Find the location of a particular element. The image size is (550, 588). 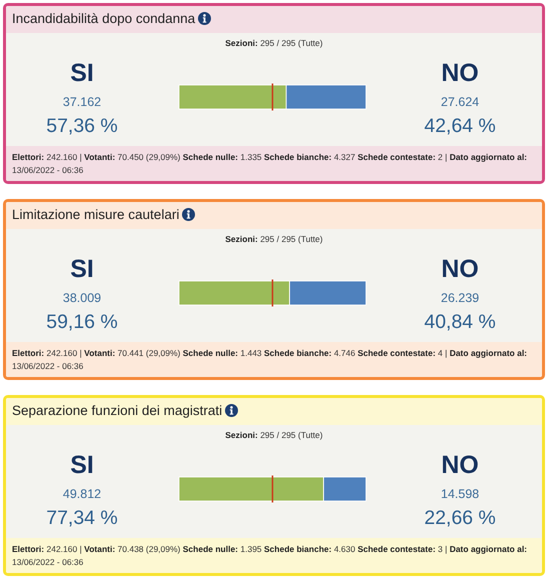

data-label: 77,34 % is located at coordinates (82, 518).